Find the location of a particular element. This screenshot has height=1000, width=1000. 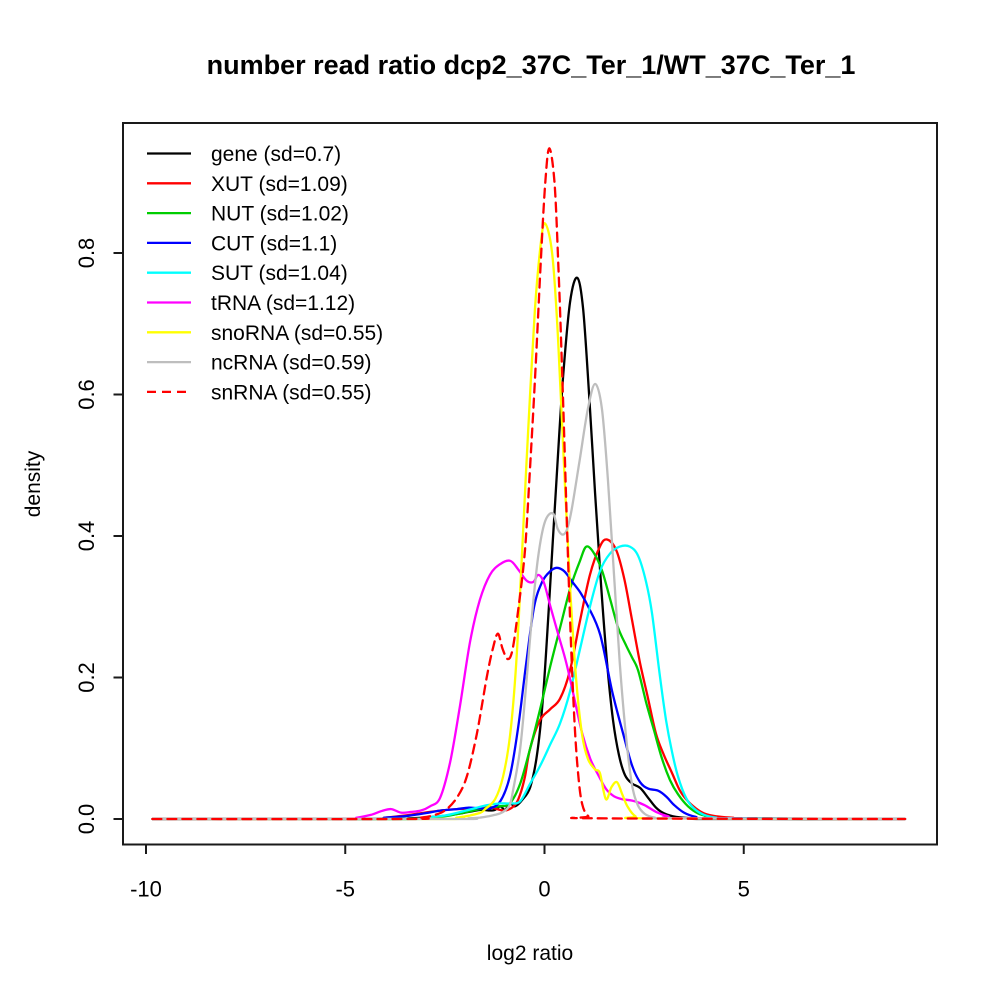

y-tick-label: 0.0 is located at coordinates (86, 819).